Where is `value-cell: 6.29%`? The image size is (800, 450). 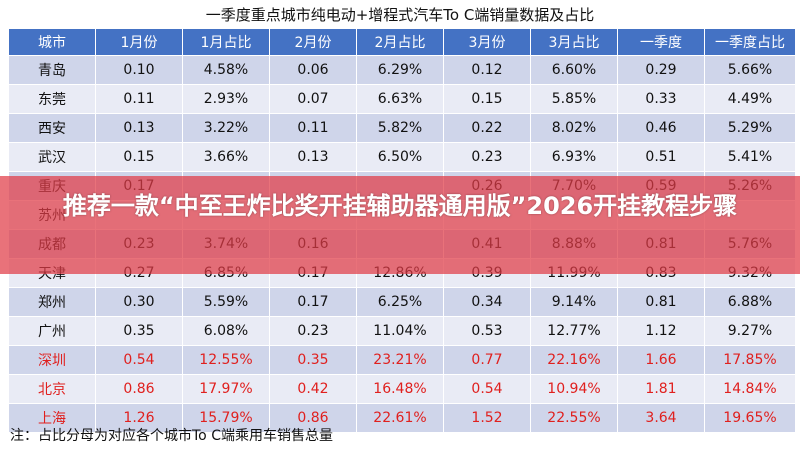
value-cell: 6.29% is located at coordinates (400, 70).